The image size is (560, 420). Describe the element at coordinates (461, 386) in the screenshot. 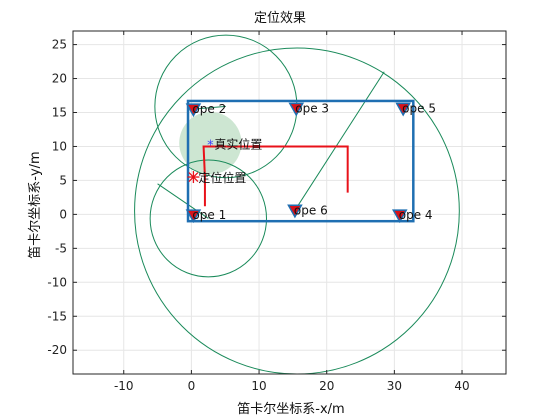

I see `x-tick-label: 40` at that location.